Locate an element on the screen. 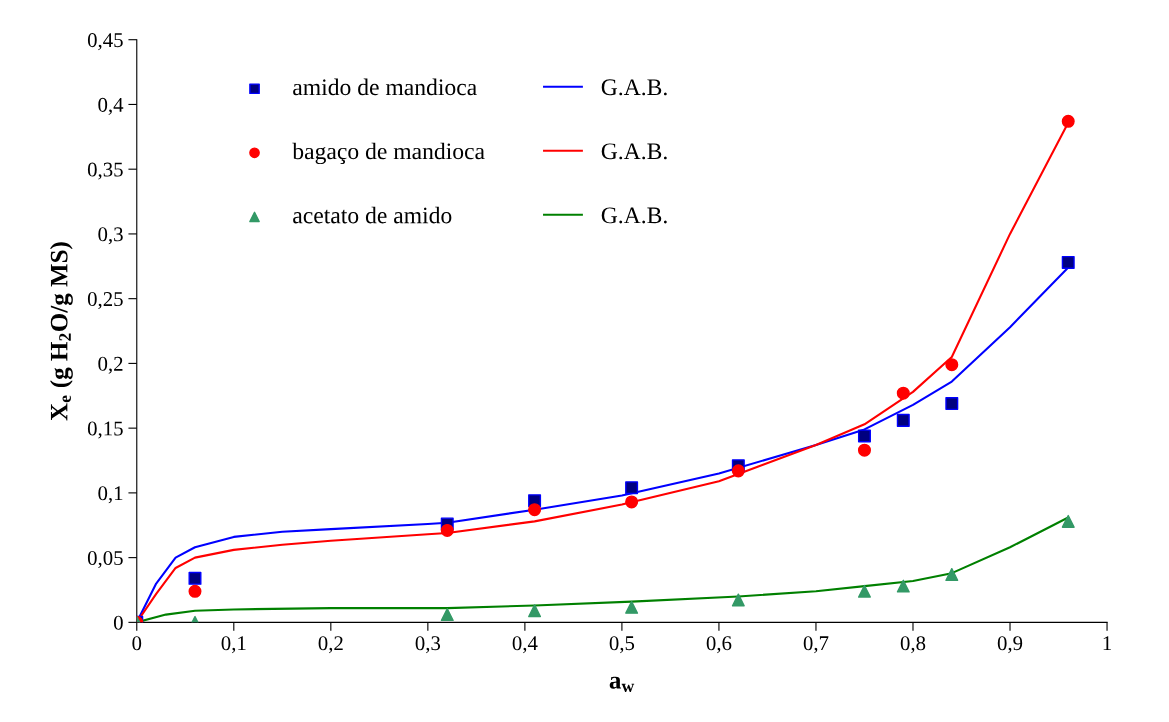  legend-label: acetato de amido is located at coordinates (372, 215).